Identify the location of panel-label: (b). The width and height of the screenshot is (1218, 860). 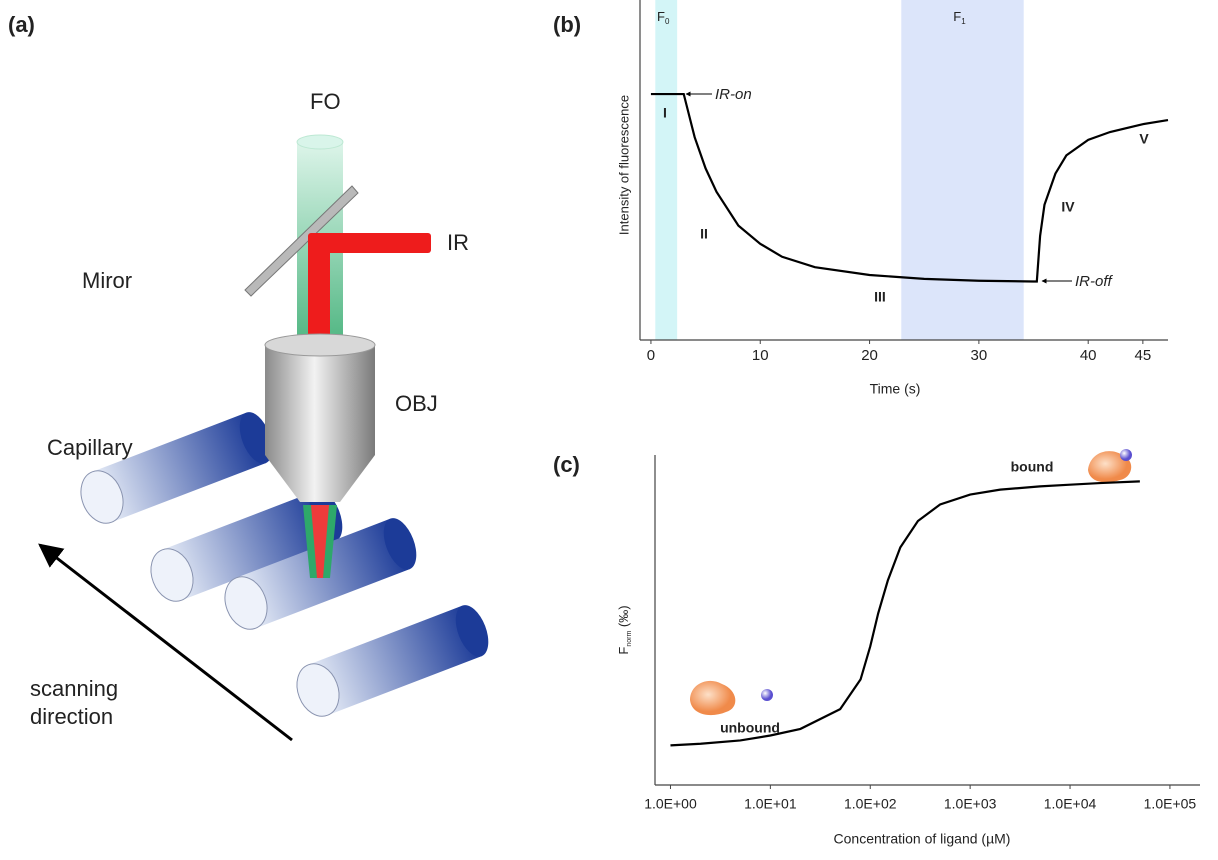
(567, 24).